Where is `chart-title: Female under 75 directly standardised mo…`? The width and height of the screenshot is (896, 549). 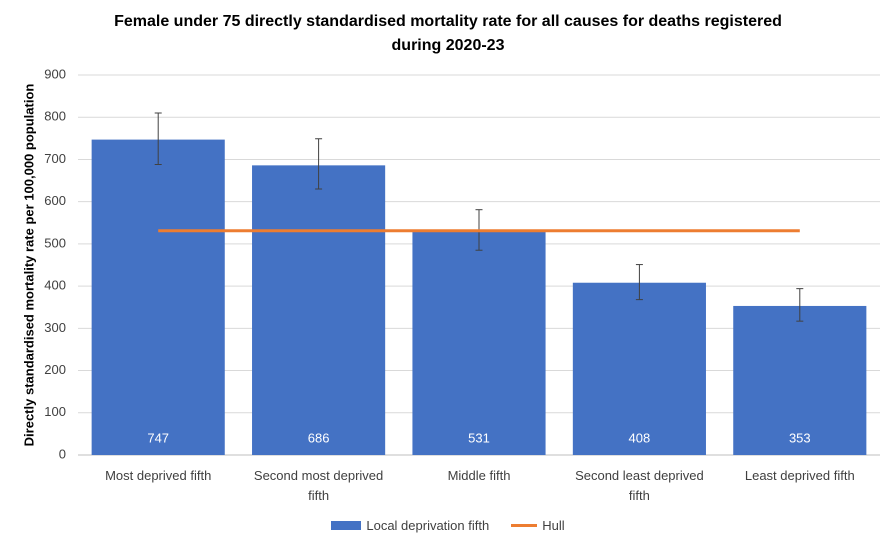
chart-title: Female under 75 directly standardised mo… is located at coordinates (448, 33).